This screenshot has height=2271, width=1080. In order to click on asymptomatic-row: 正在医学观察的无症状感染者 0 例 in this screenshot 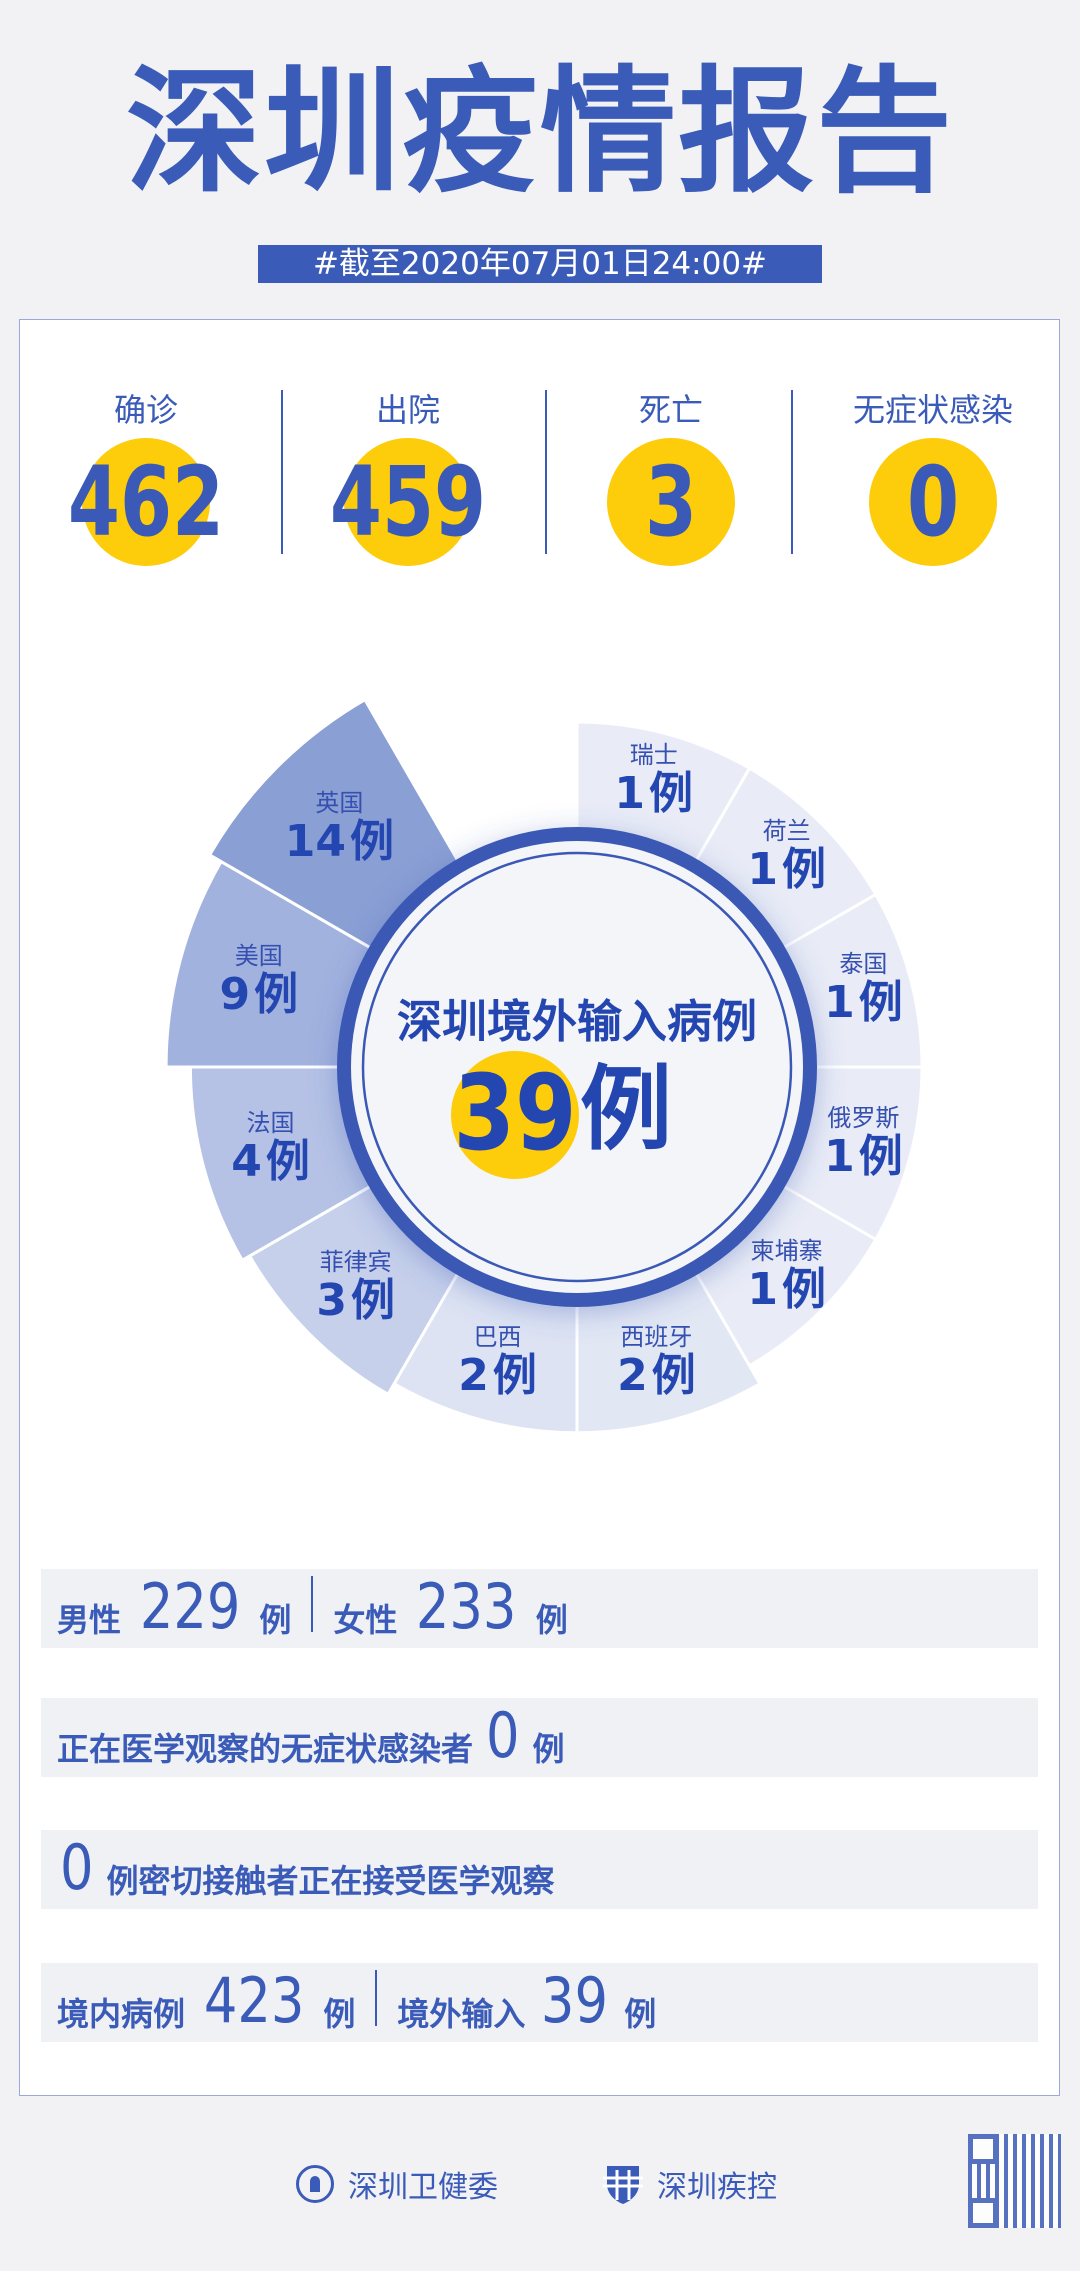, I will do `click(539, 1737)`.